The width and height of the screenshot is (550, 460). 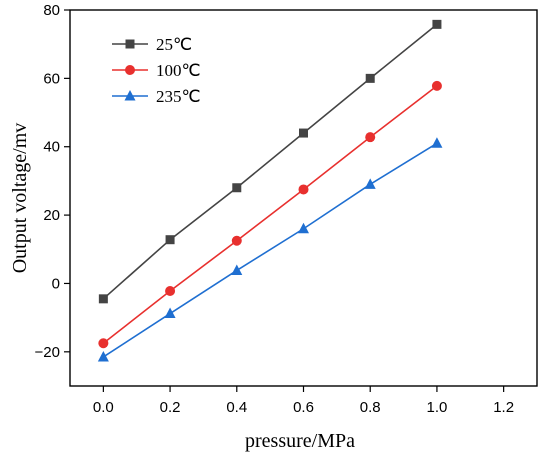 I want to click on legend-label: 25℃, so click(x=174, y=44).